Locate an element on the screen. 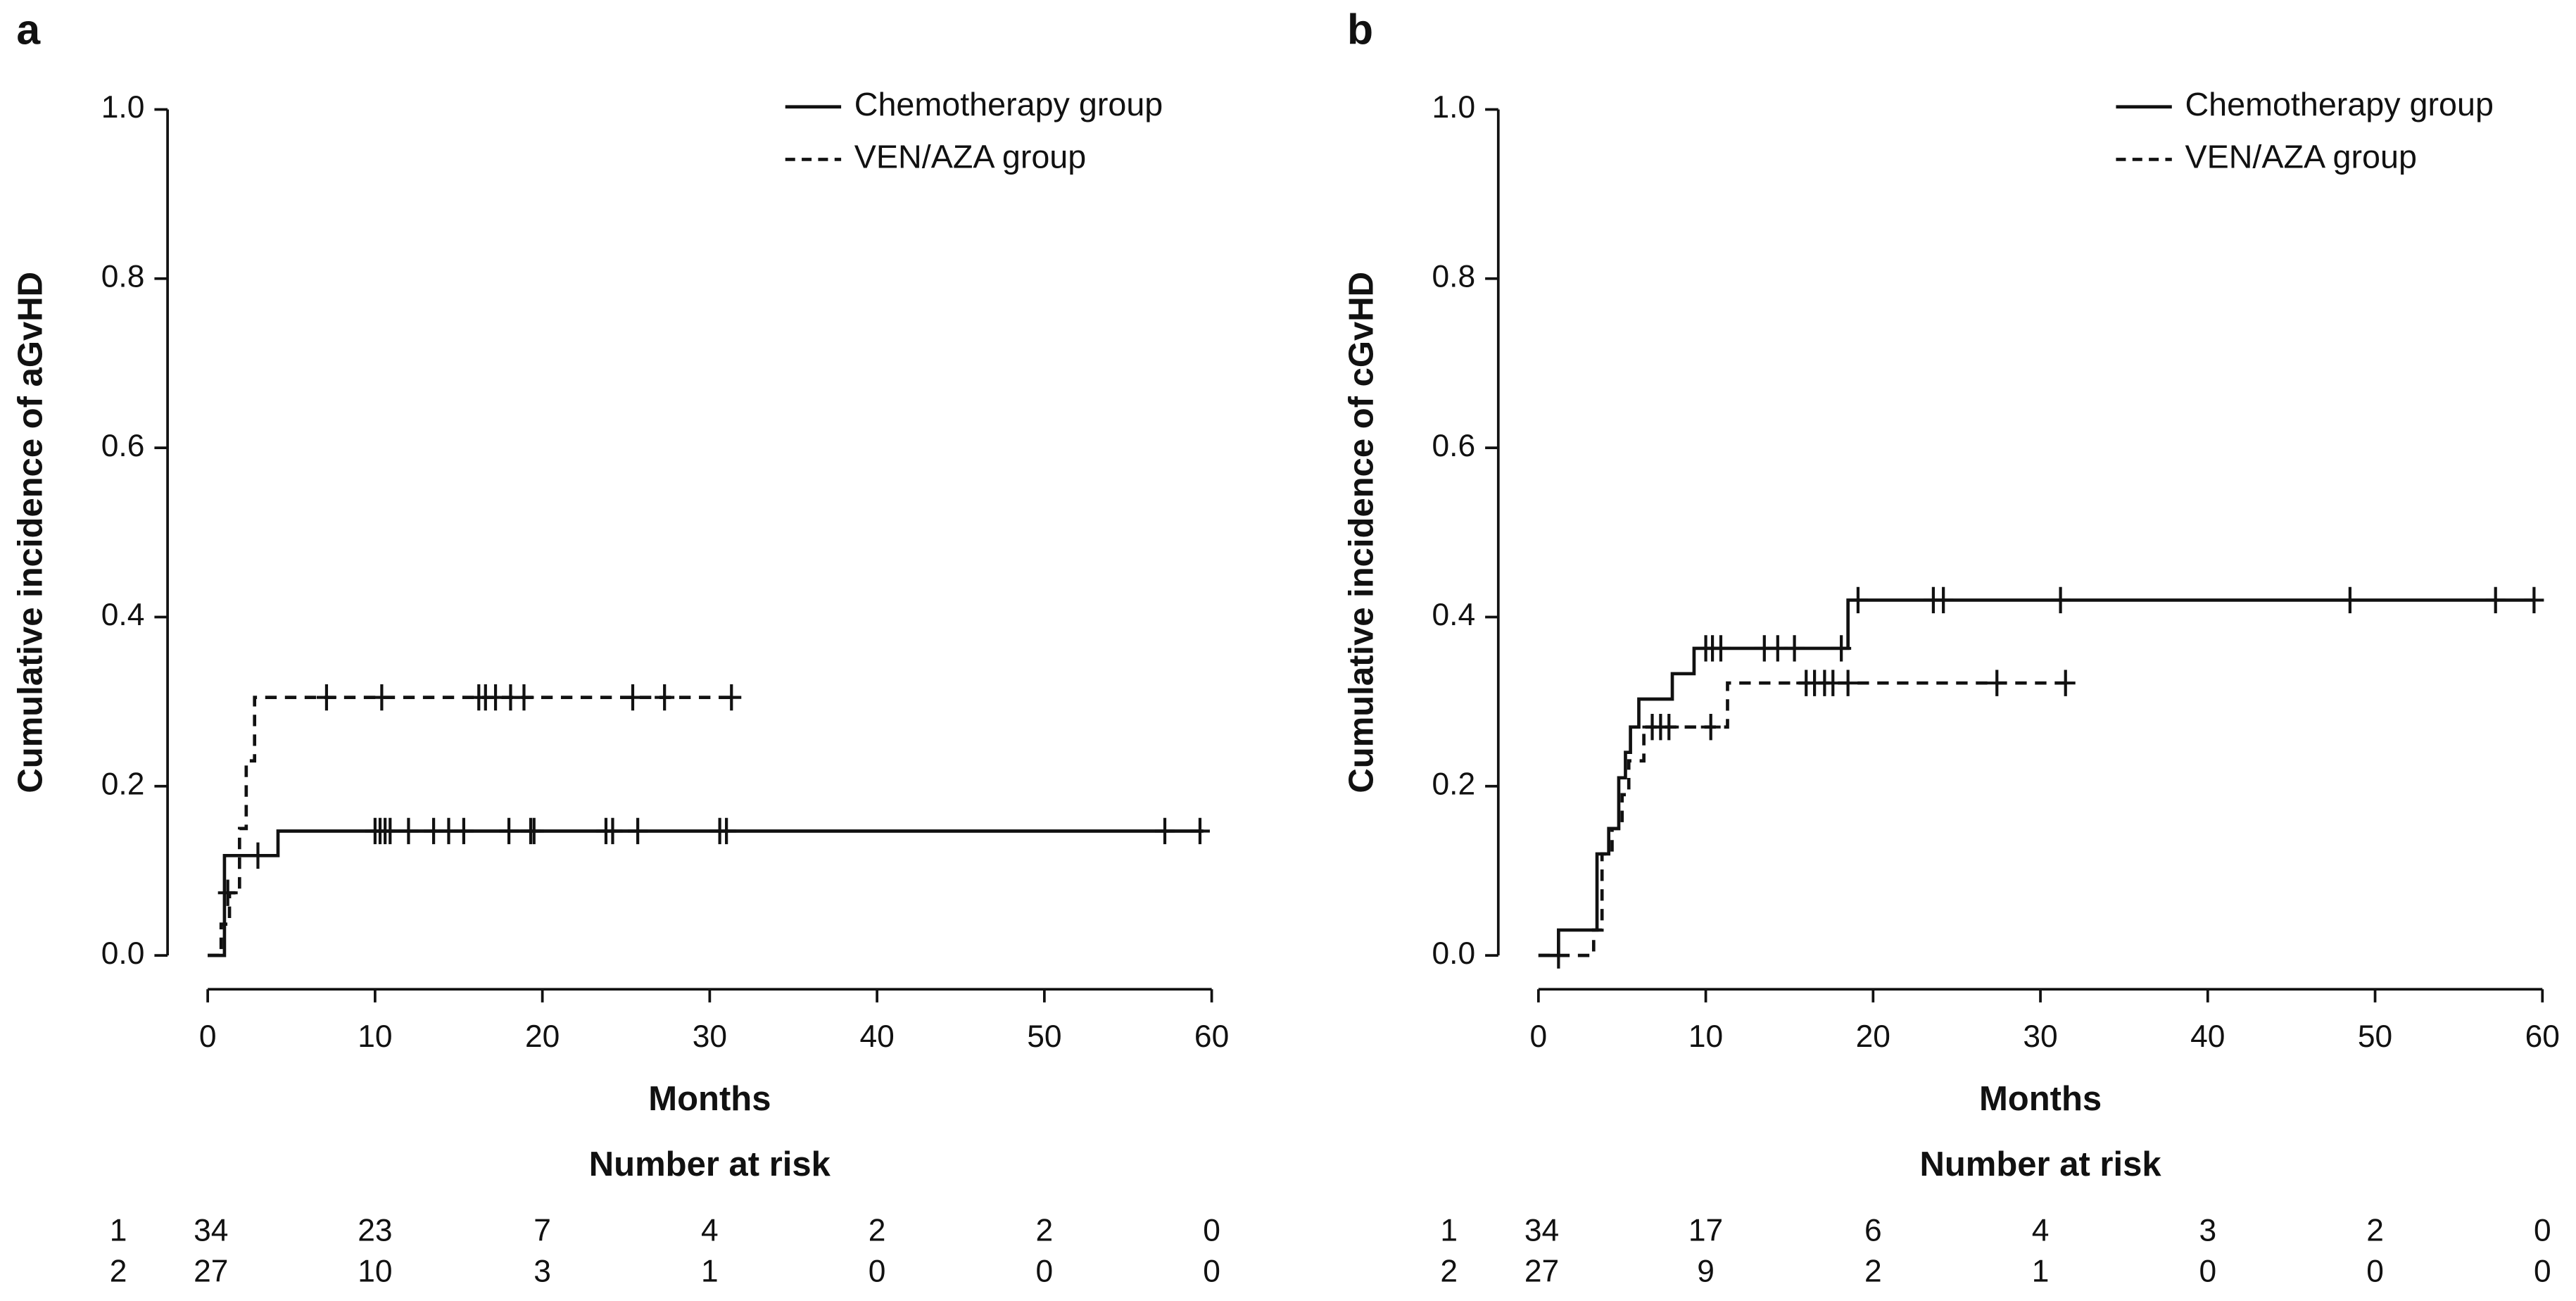 This screenshot has height=1301, width=2576. panel-label: b is located at coordinates (1360, 30).